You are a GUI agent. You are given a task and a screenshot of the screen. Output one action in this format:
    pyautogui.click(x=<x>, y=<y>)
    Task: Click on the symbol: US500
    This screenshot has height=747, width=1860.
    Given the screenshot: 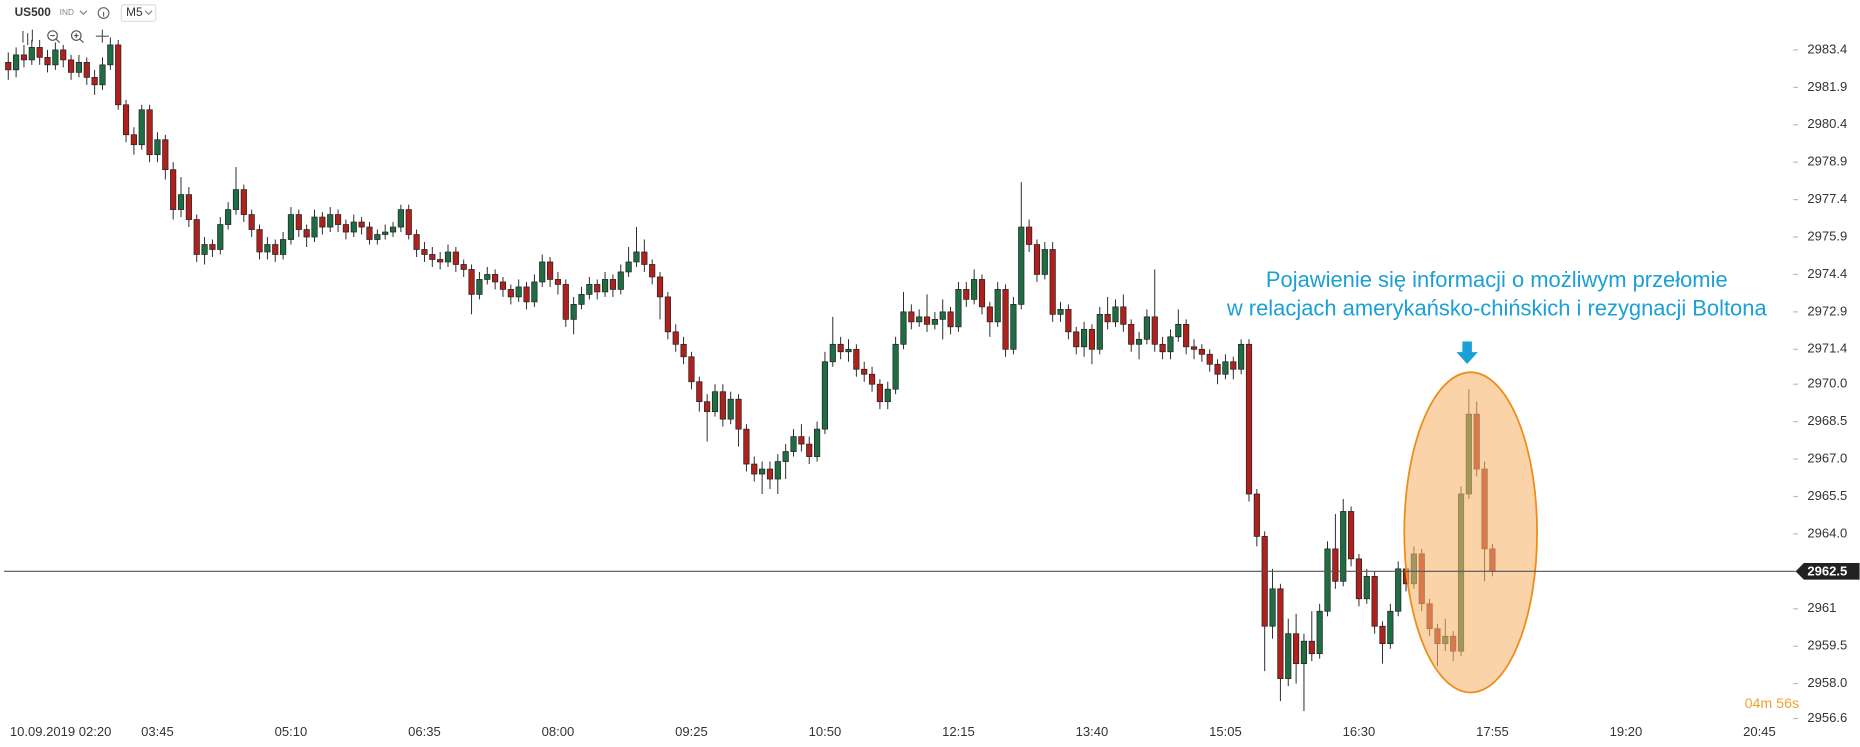 What is the action you would take?
    pyautogui.click(x=33, y=12)
    